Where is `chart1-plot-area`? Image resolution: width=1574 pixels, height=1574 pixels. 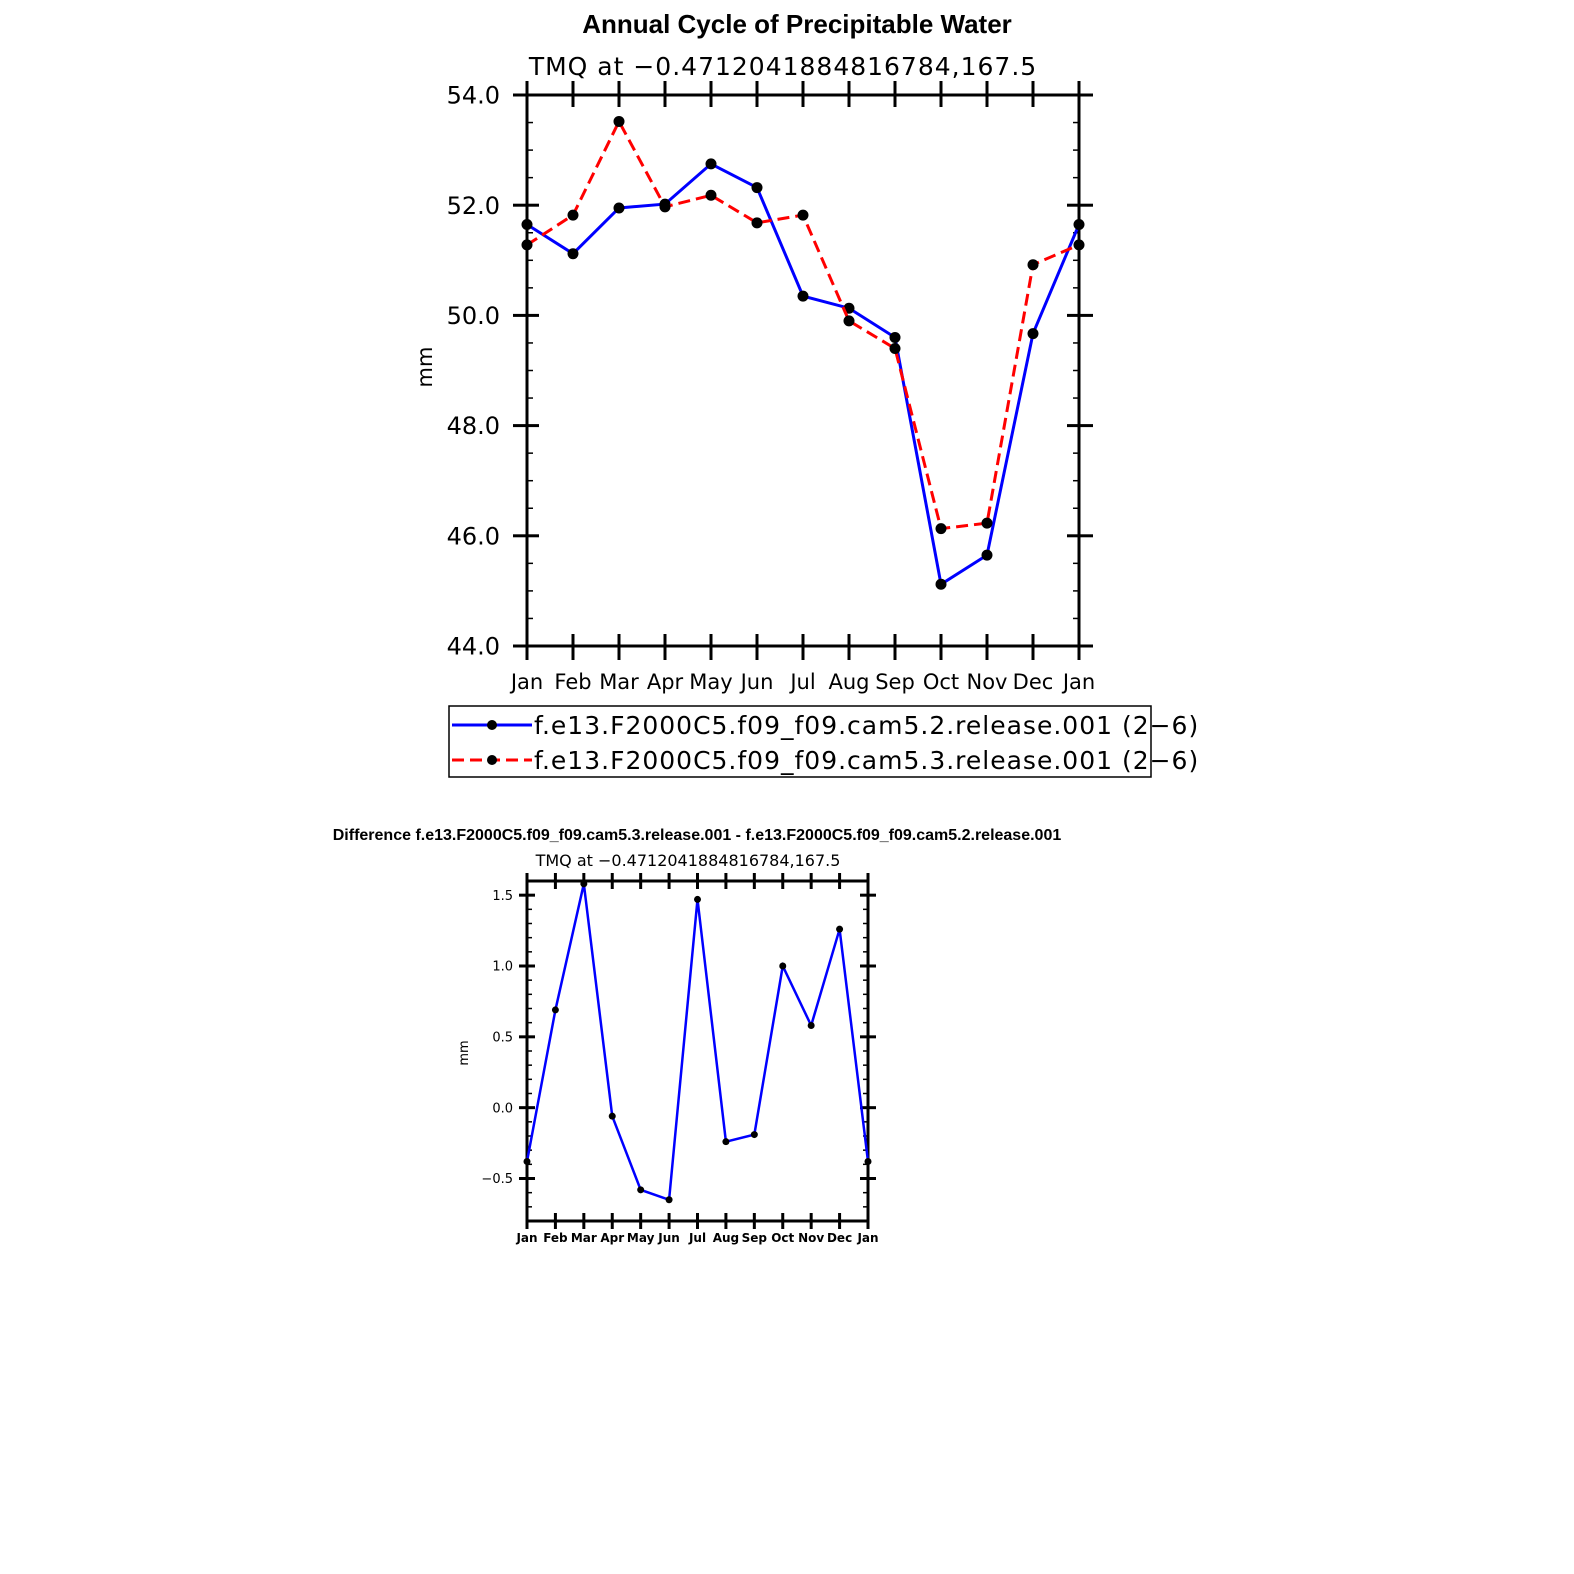
chart1-plot-area is located at coordinates (803, 352).